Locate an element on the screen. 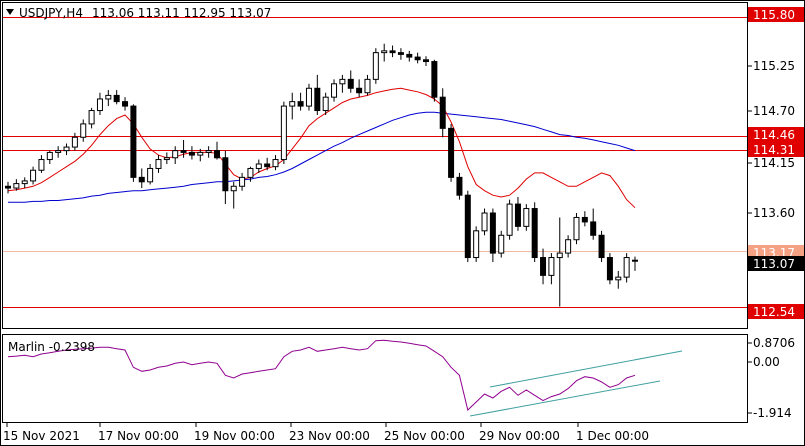  time-label: 17 Nov 00:00 is located at coordinates (138, 436).